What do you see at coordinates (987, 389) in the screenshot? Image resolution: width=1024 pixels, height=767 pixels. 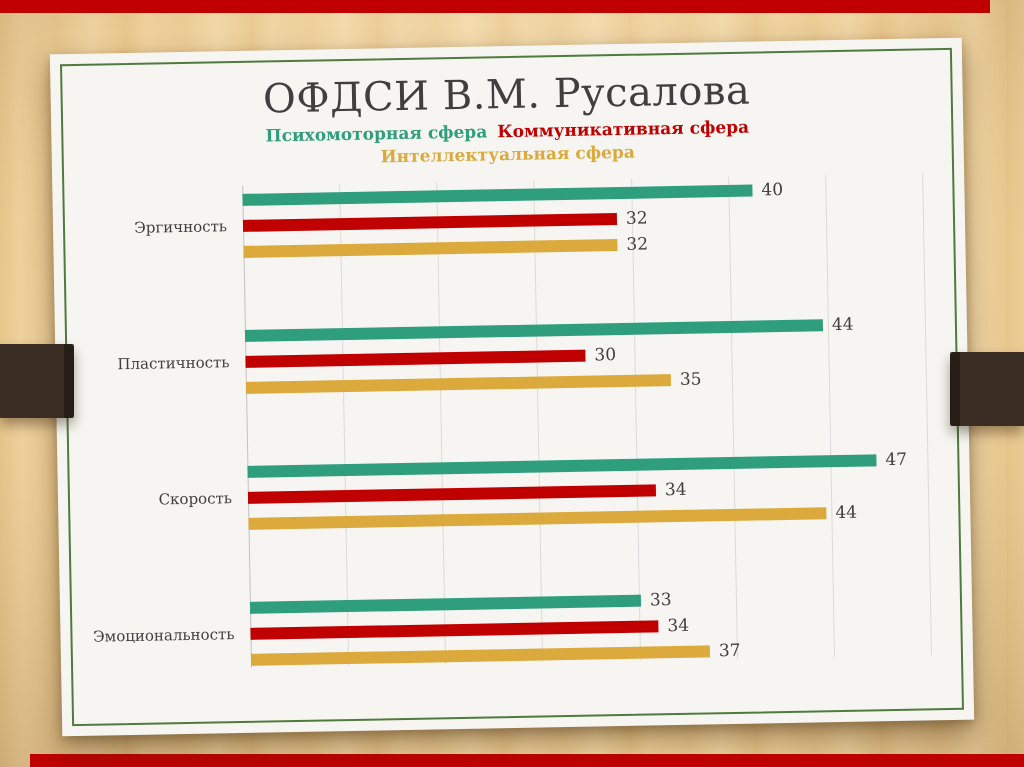 I see `right-strap` at bounding box center [987, 389].